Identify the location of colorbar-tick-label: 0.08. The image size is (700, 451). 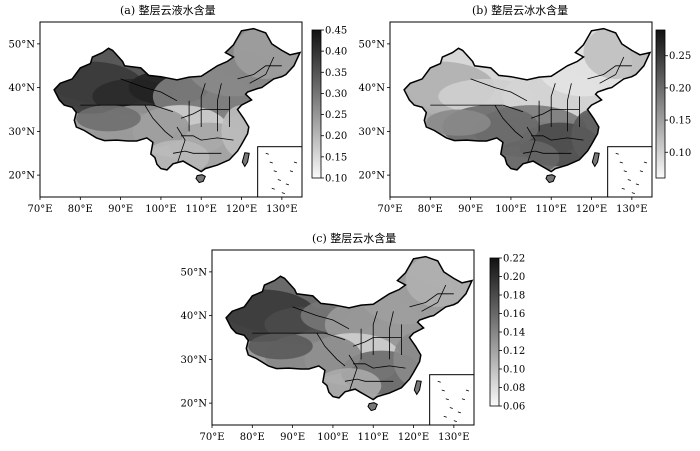
(514, 388).